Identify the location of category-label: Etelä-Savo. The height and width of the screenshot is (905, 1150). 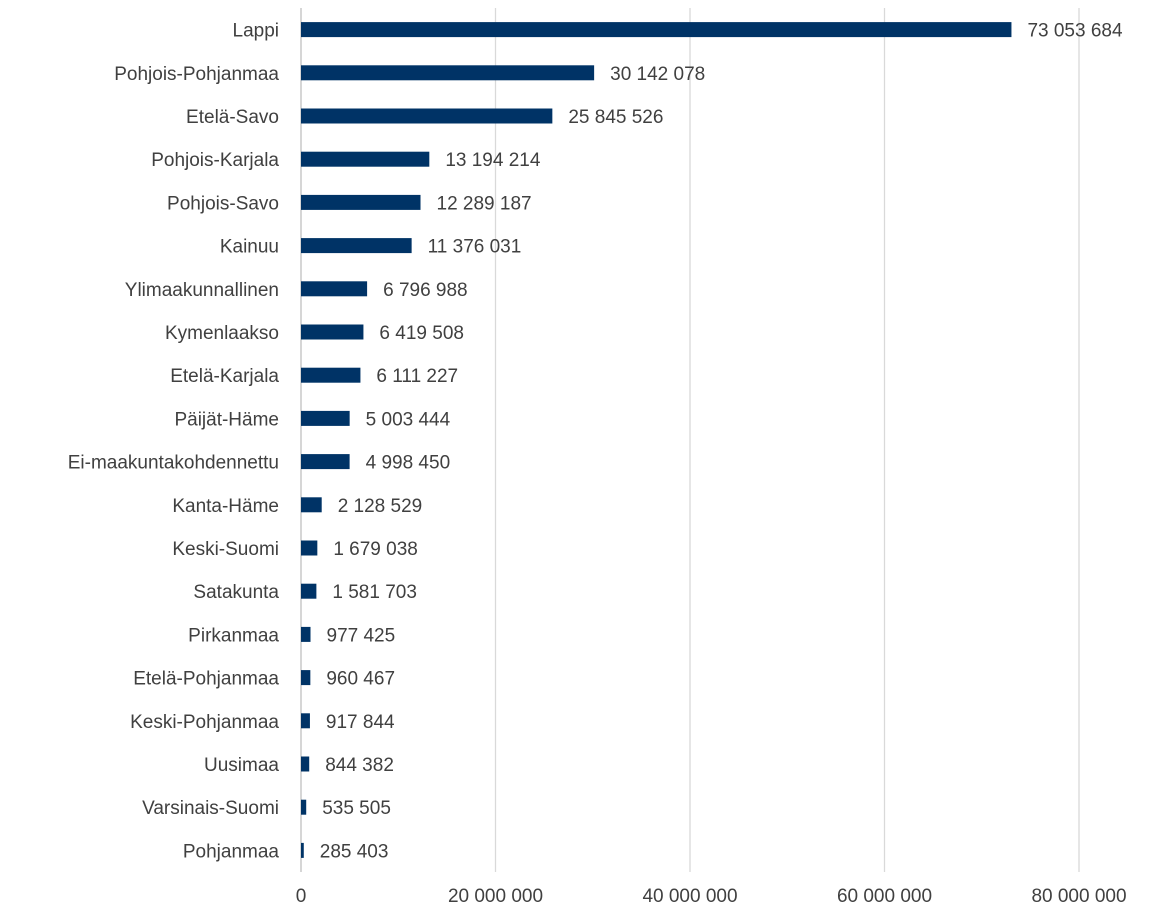
(232, 117).